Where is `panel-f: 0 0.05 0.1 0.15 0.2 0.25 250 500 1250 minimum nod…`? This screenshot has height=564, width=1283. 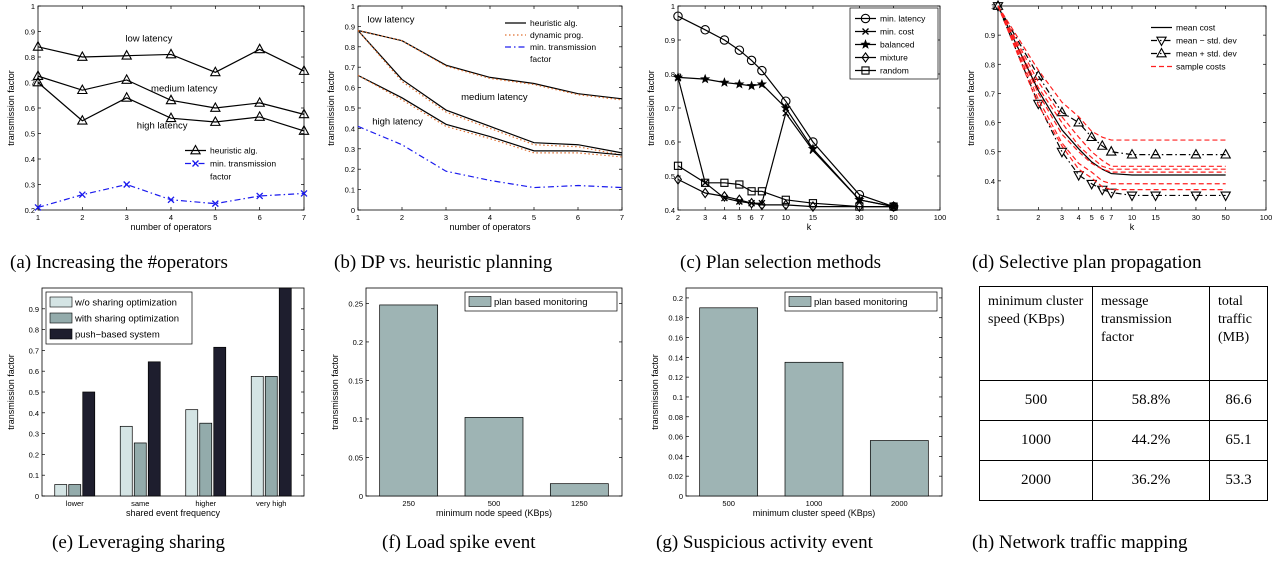
panel-f: 0 0.05 0.1 0.15 0.2 0.25 250 500 1250 minimum nod… is located at coordinates (480, 423).